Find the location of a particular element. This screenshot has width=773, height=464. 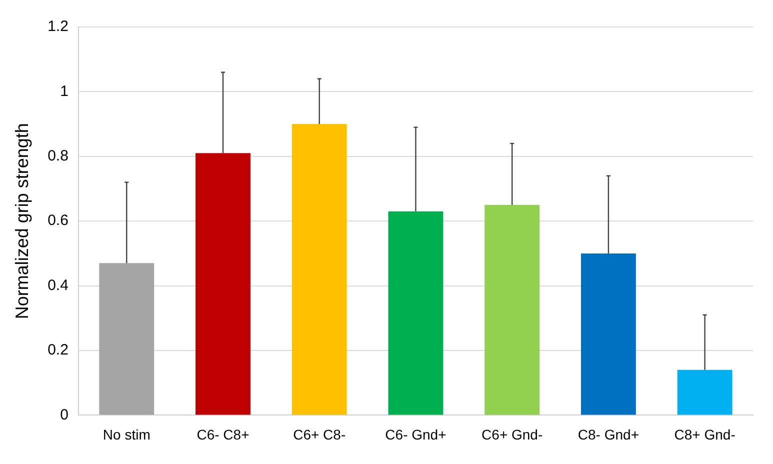

y-tick-label: 0.4 is located at coordinates (58, 285).